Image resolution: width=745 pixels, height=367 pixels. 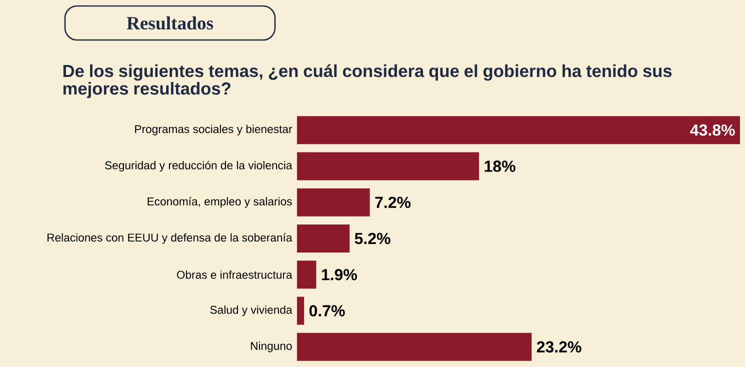 I want to click on data-label: 7.2%, so click(x=393, y=202).